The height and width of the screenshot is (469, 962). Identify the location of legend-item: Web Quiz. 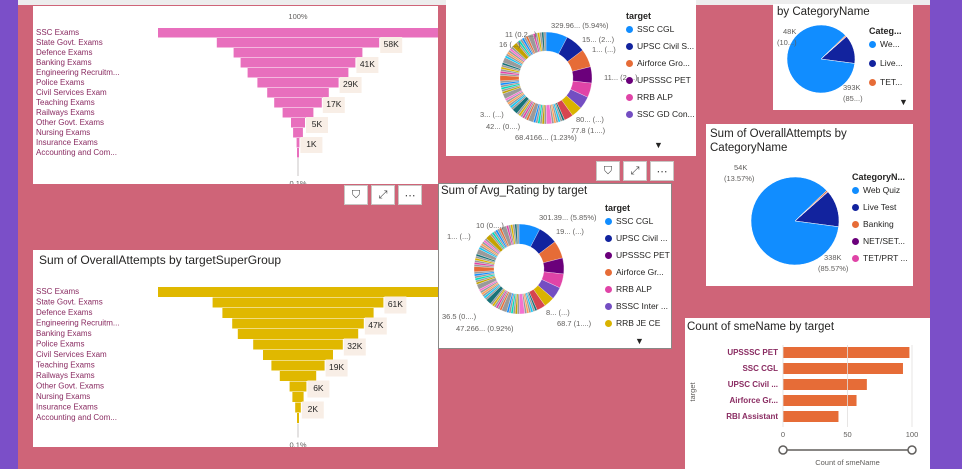
(876, 190).